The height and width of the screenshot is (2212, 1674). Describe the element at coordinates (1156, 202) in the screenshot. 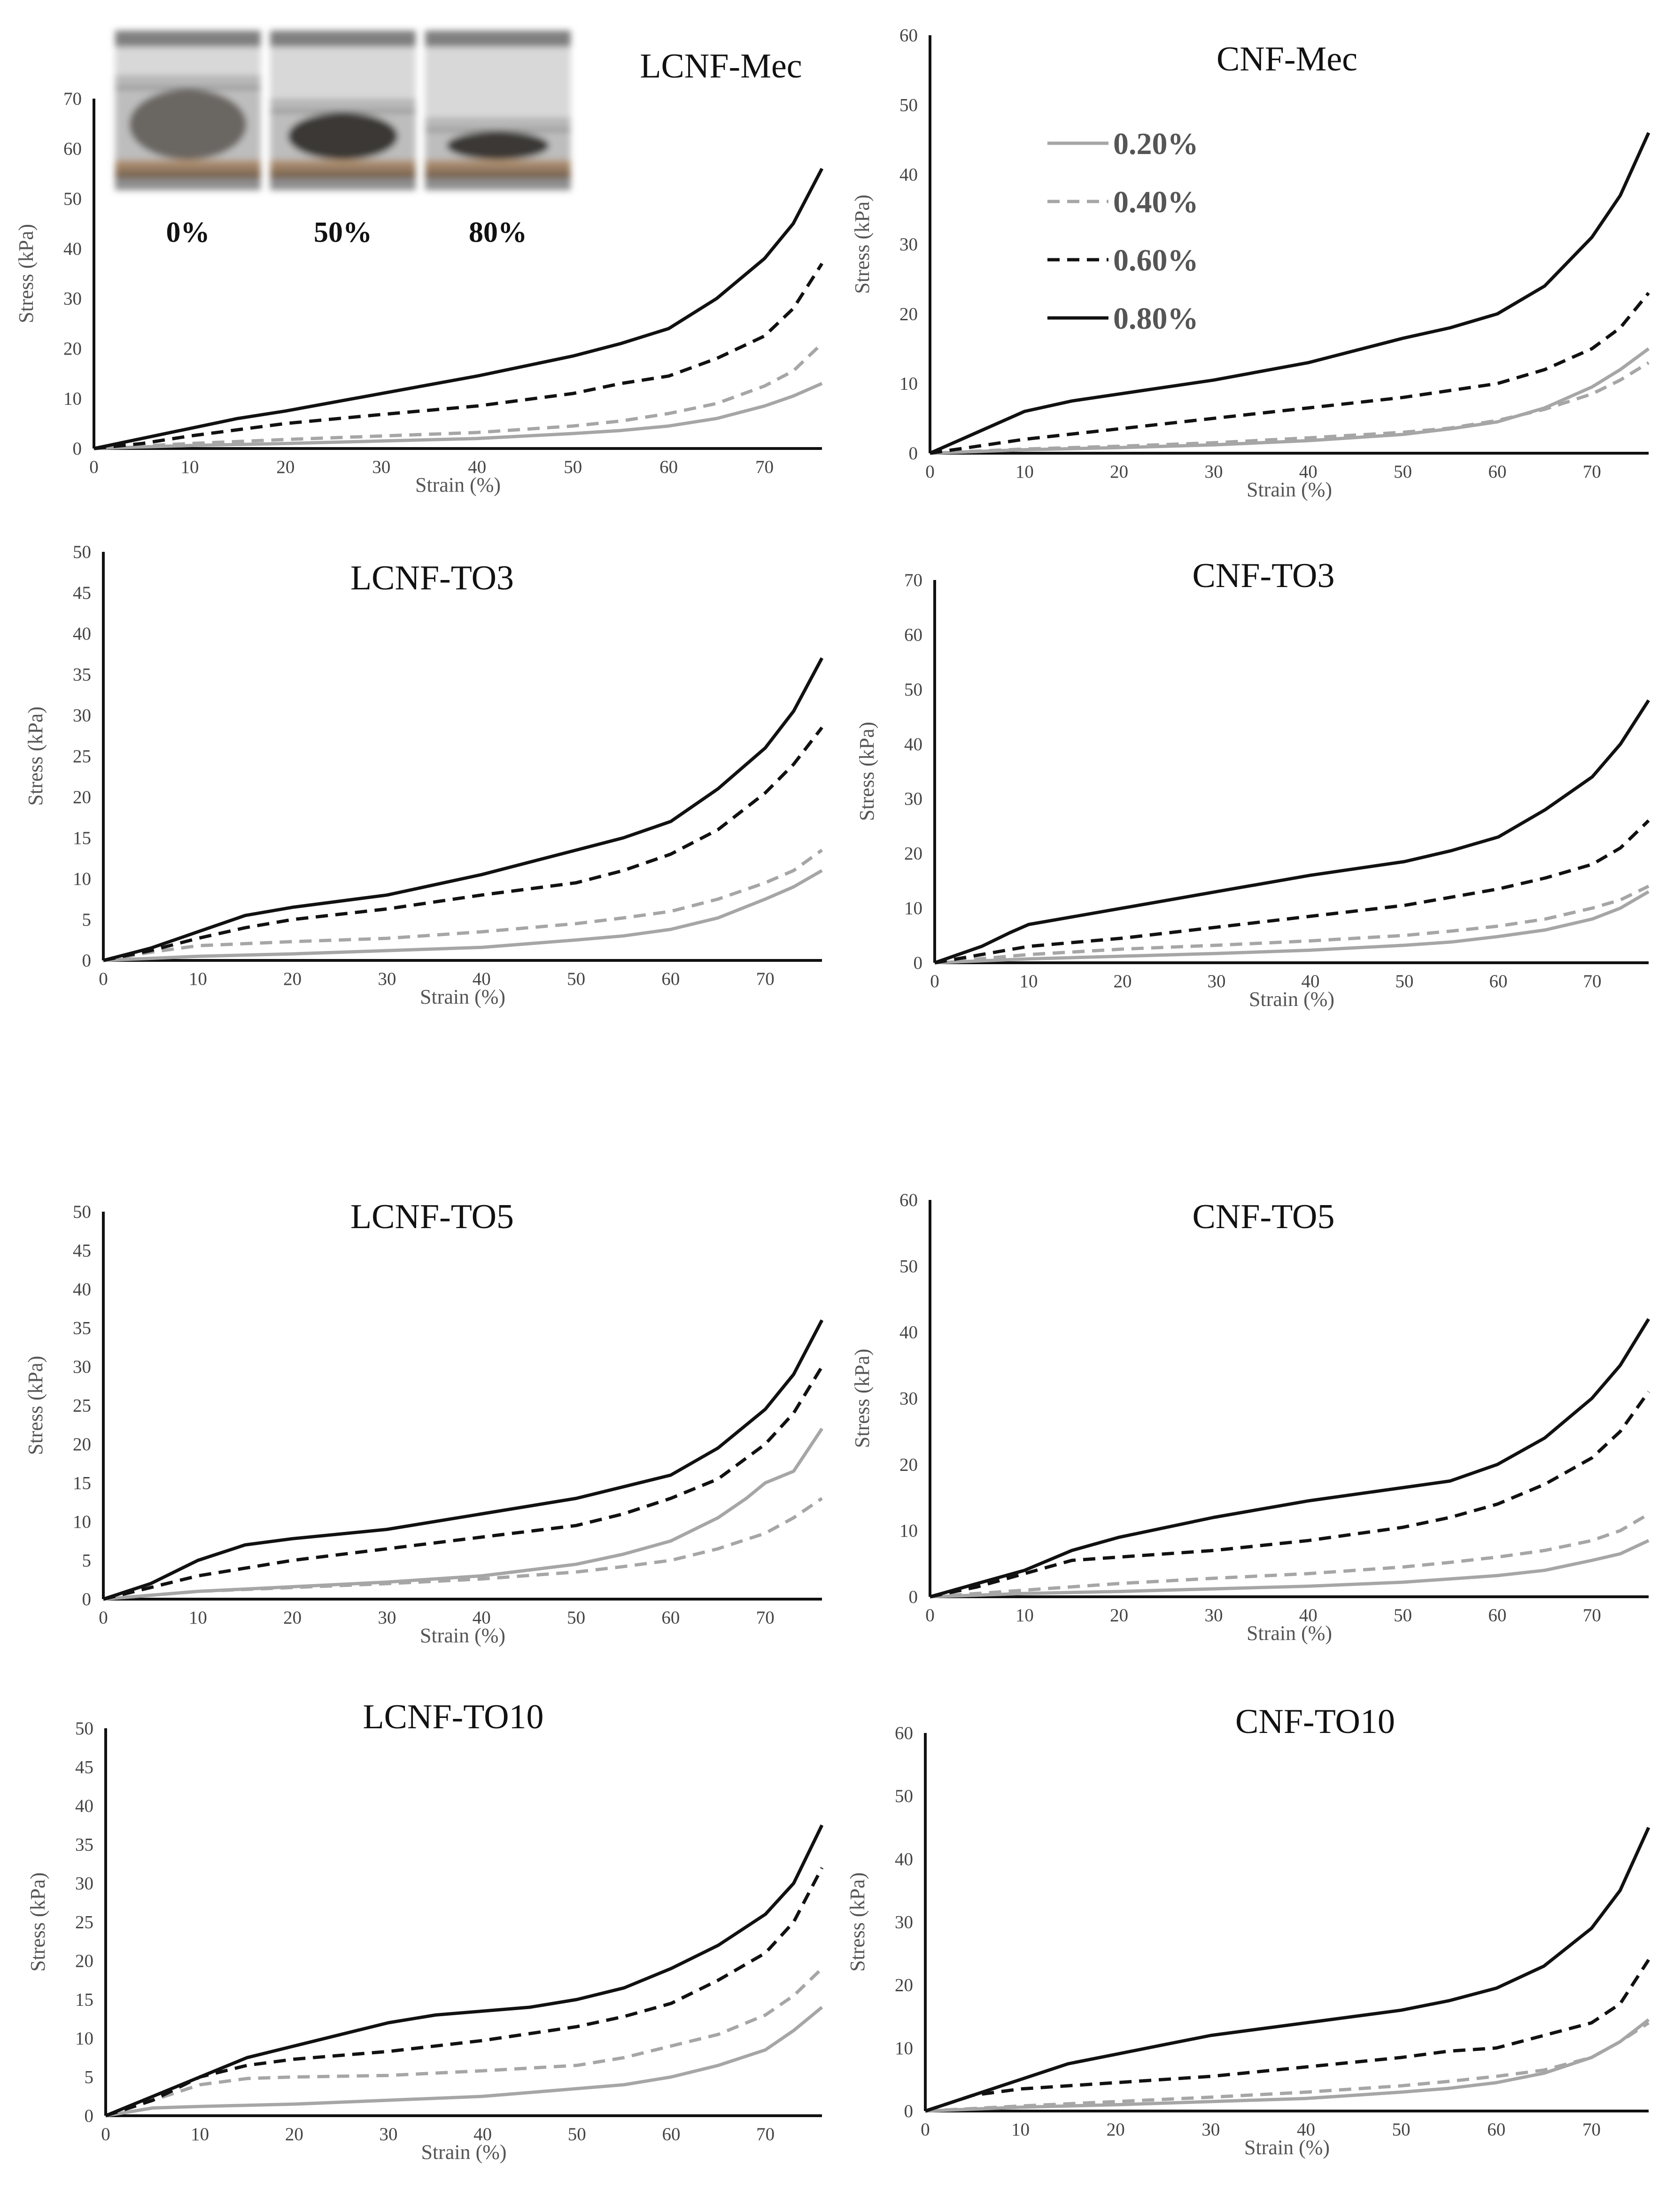

I see `legend-label: 0.40%` at that location.